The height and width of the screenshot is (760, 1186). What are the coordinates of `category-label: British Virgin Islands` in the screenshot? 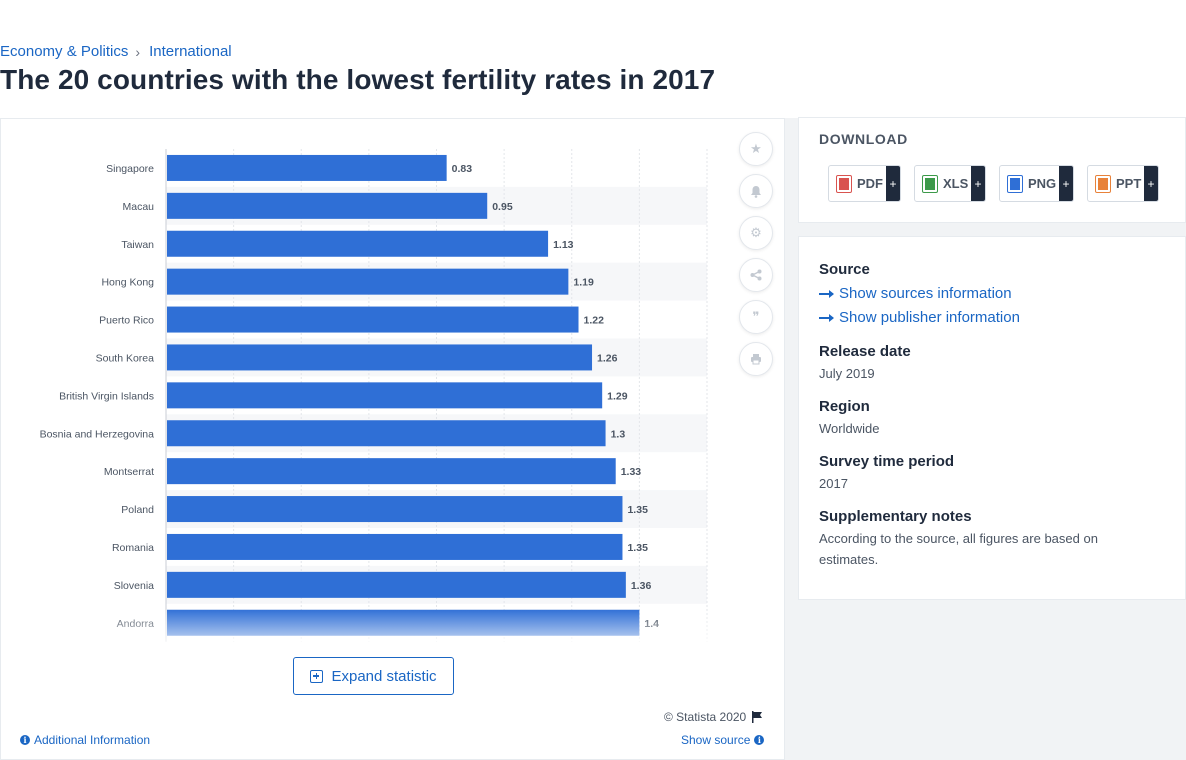 It's located at (106, 396).